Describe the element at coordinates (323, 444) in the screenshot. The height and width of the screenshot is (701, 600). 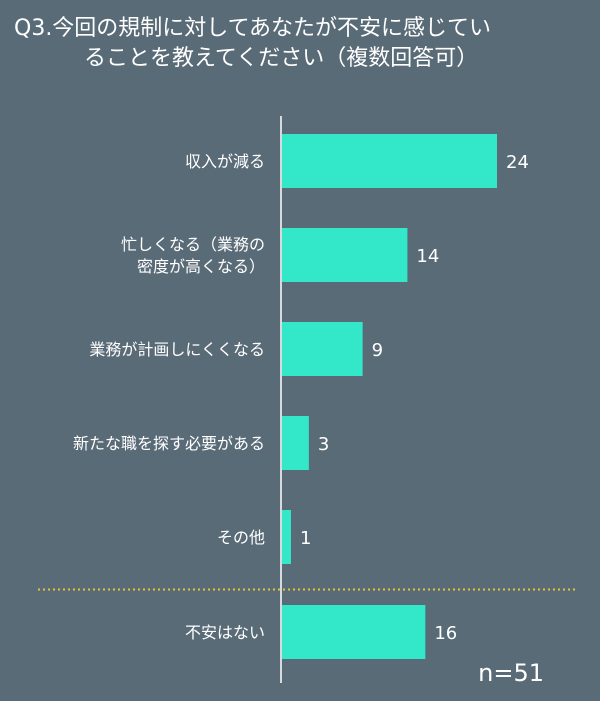
I see `value-label: 3` at that location.